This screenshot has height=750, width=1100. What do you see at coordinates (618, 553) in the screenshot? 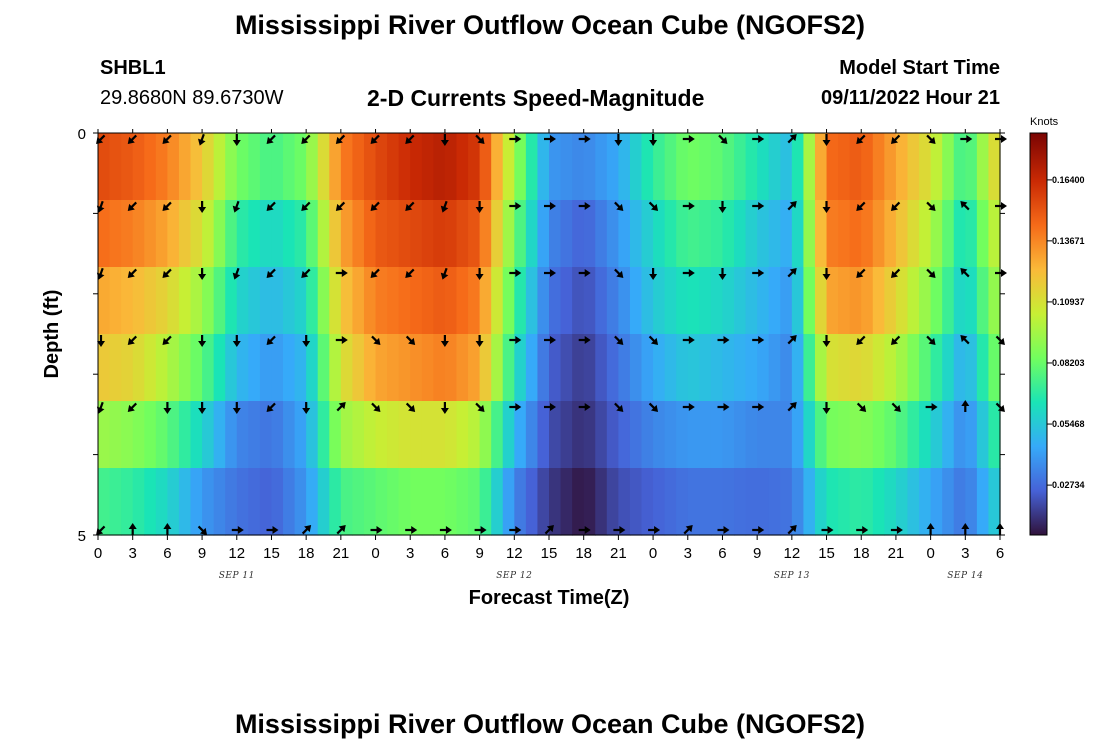
I see `x-tick-label: 21` at bounding box center [618, 553].